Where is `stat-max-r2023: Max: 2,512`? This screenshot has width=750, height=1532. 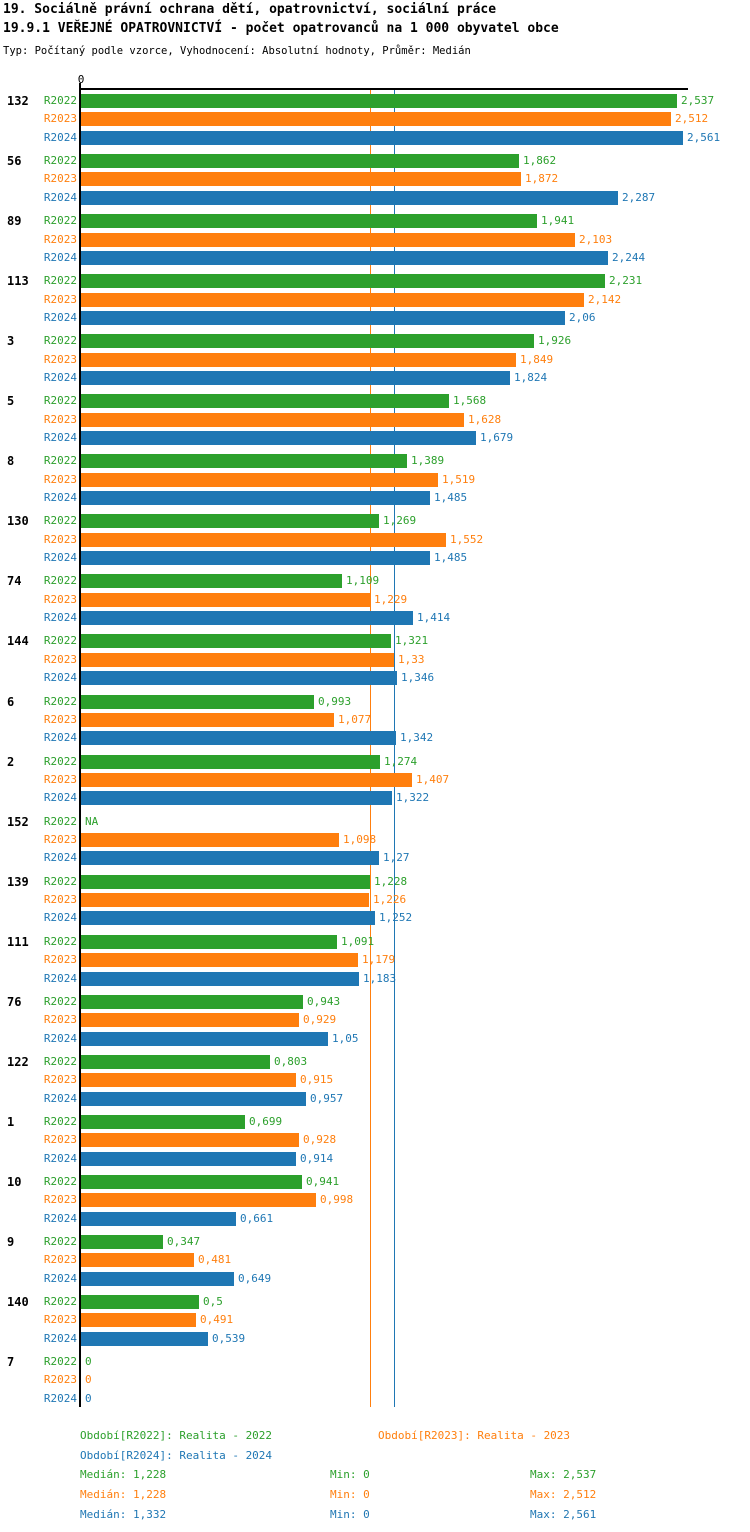
stat-max-r2023: Max: 2,512 is located at coordinates (563, 1494).